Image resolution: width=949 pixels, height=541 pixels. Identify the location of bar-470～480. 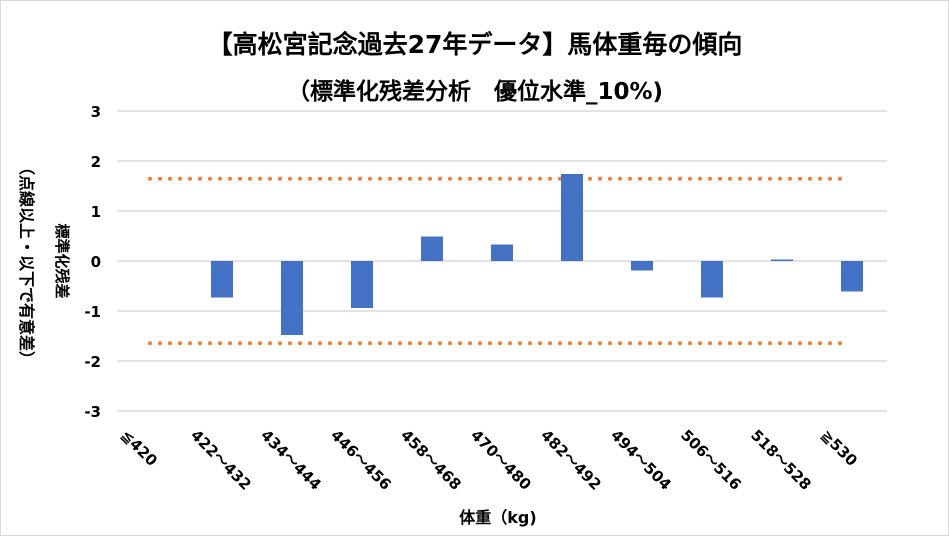
(502, 253).